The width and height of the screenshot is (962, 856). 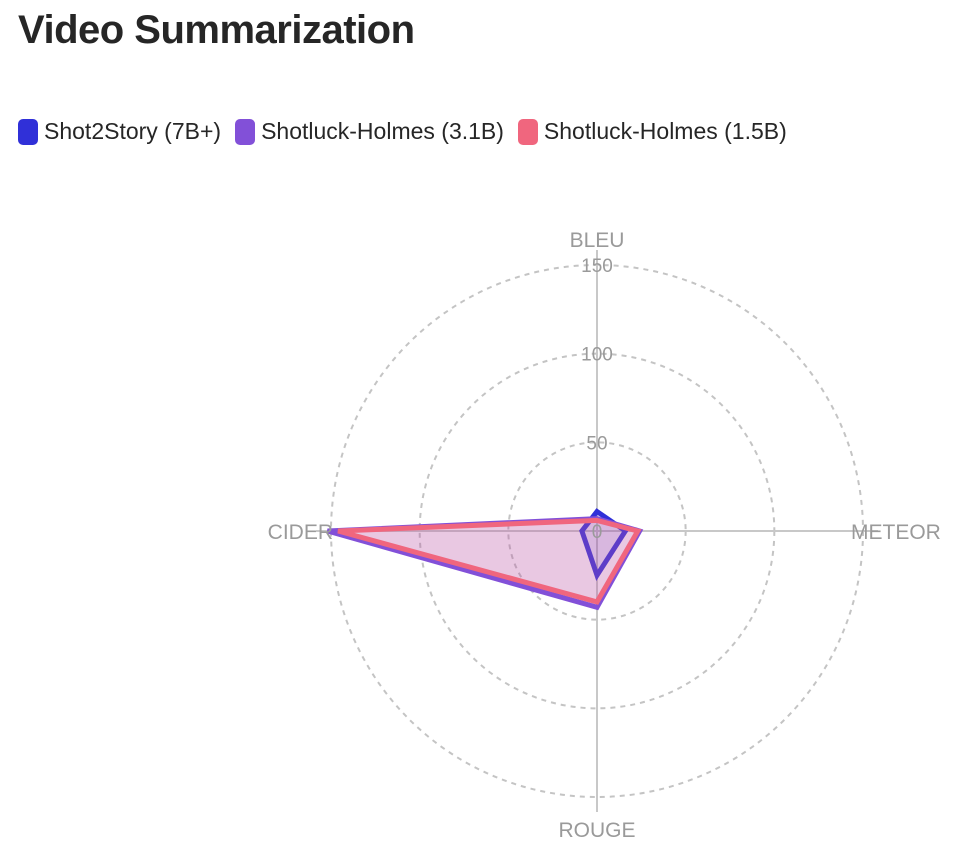 I want to click on legend-swatch-shotluck-1b, so click(x=527, y=131).